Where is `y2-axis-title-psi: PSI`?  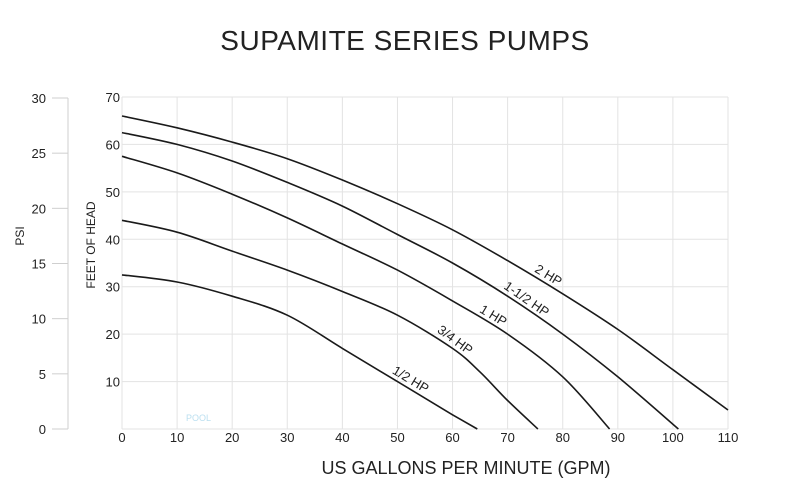 y2-axis-title-psi: PSI is located at coordinates (20, 235).